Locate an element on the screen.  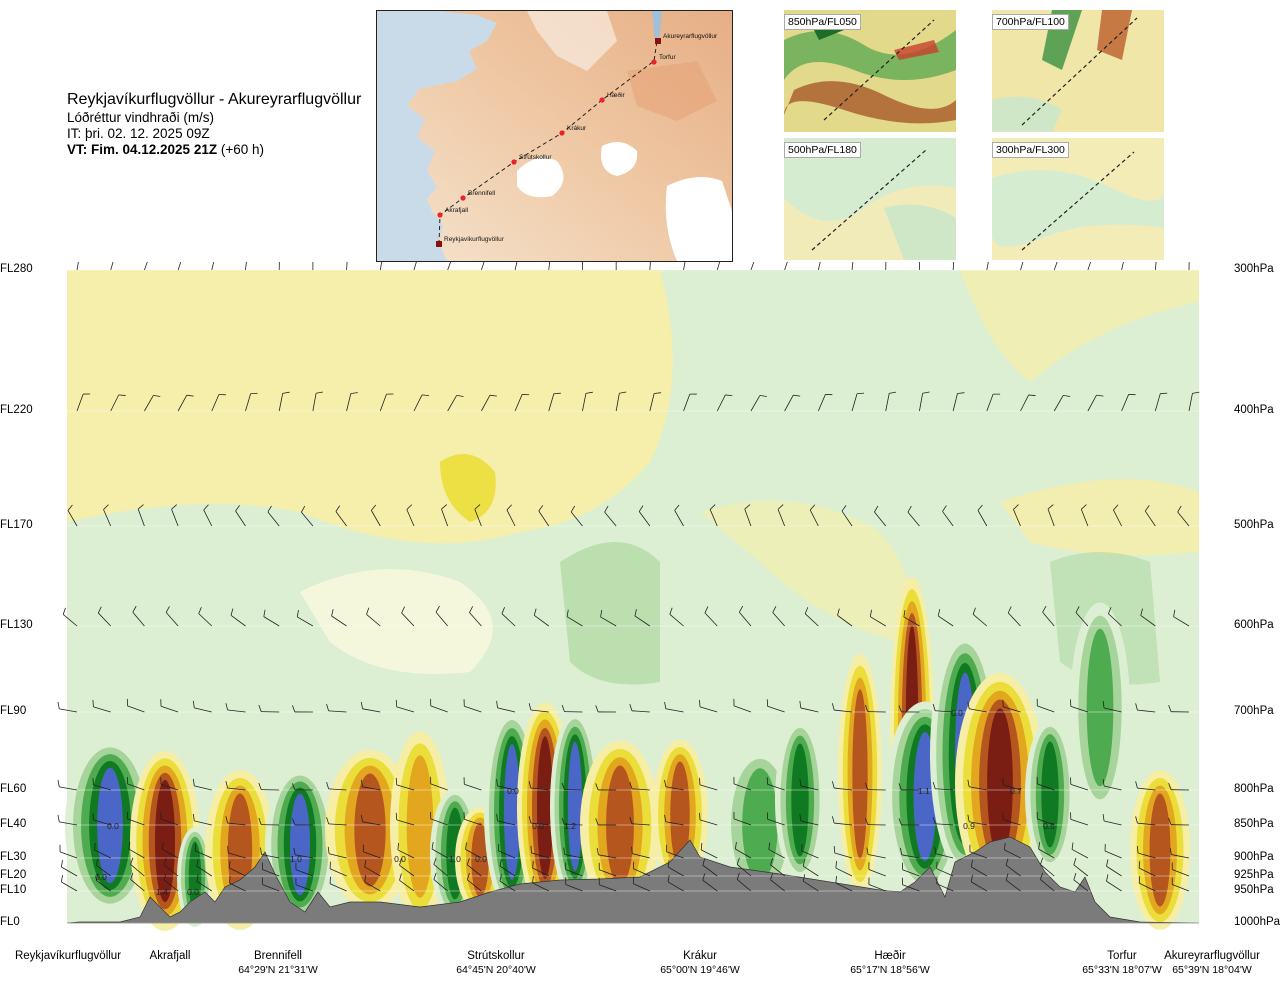
map-station-label: Brennifell is located at coordinates (482, 193).